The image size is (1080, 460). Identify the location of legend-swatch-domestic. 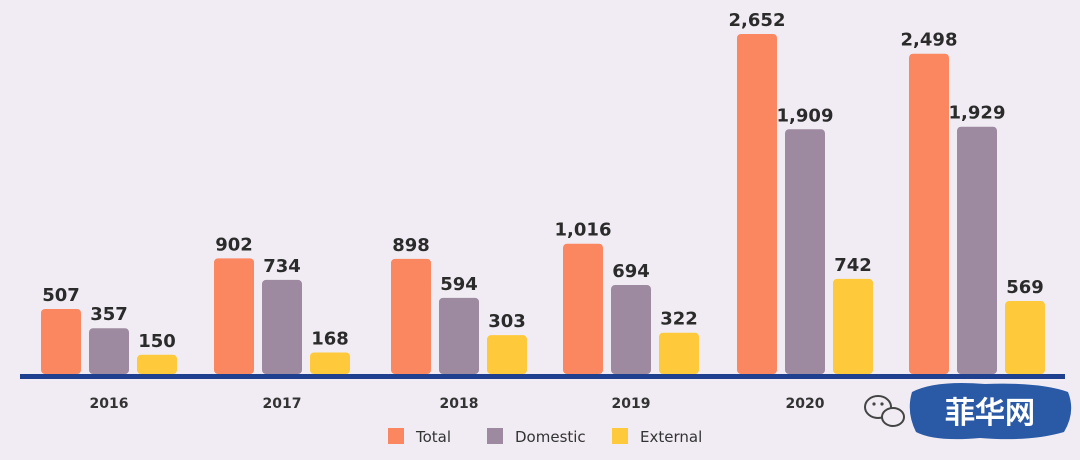
(495, 436).